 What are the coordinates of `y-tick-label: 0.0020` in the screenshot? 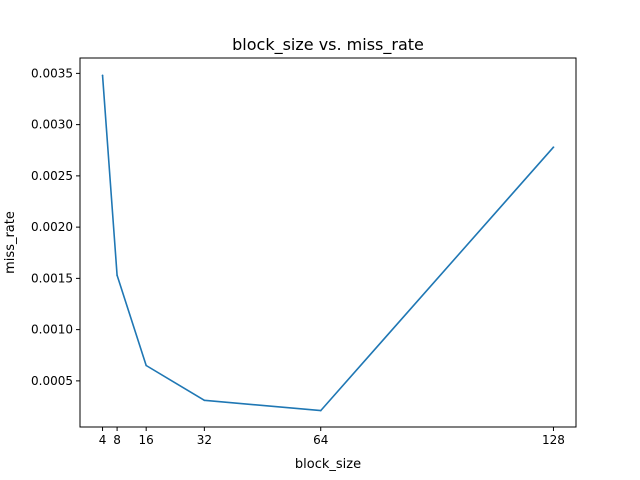 It's located at (52, 227).